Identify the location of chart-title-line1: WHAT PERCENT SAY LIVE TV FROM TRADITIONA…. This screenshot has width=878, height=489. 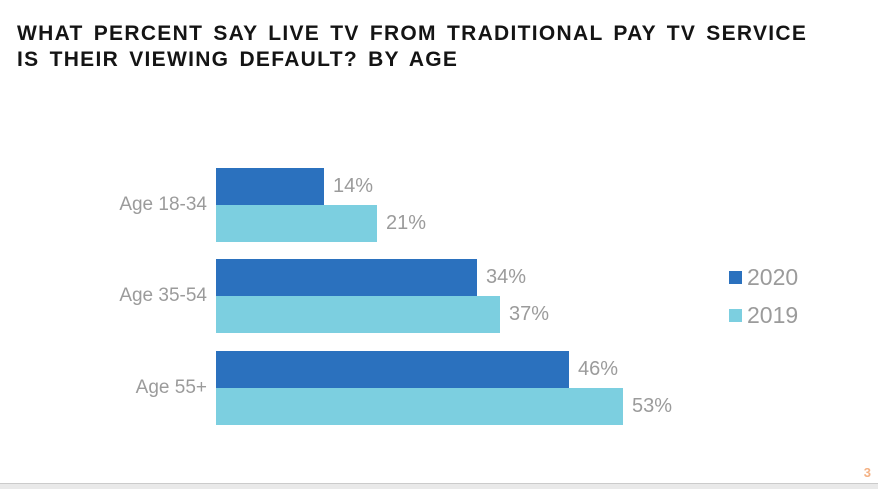
(412, 33).